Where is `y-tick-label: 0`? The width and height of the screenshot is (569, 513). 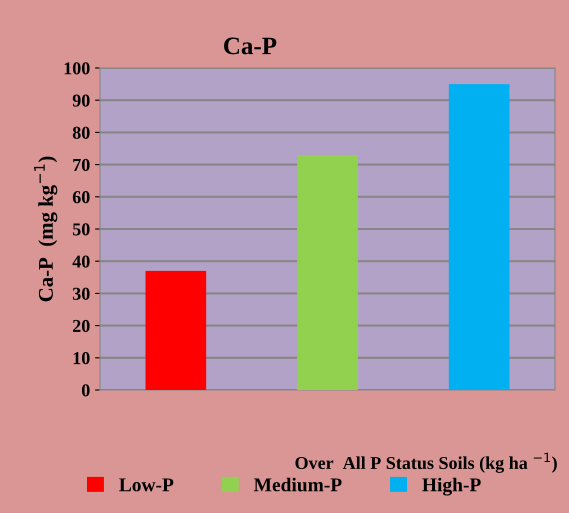 y-tick-label: 0 is located at coordinates (86, 390).